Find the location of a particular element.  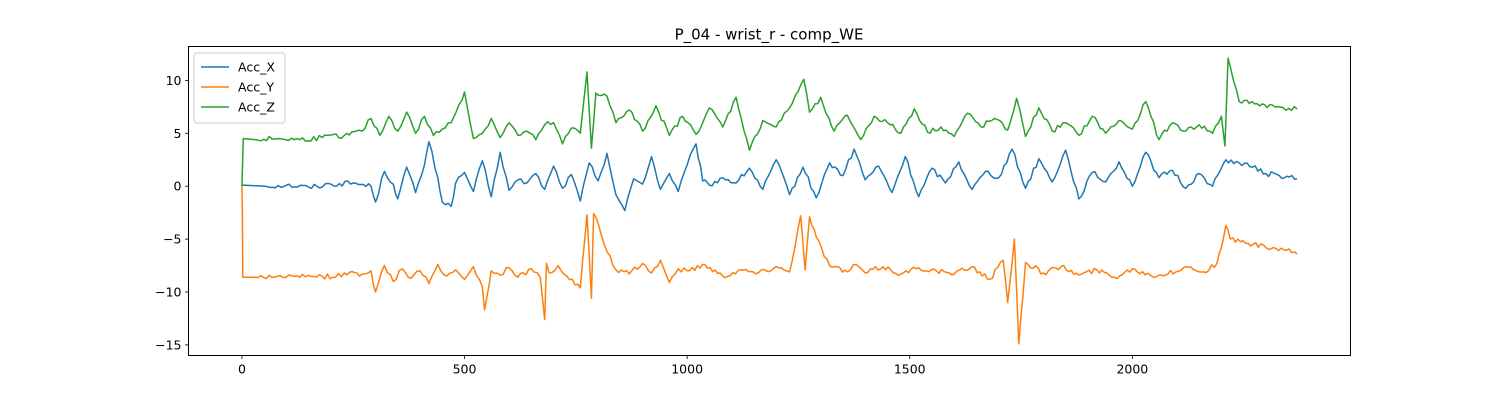

y-tick-label: −5 is located at coordinates (172, 239).